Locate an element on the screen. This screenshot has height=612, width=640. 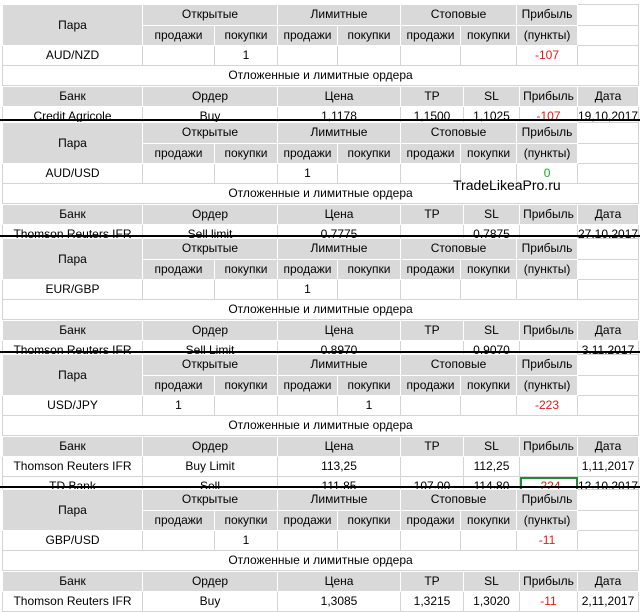
order-header: Ордер is located at coordinates (210, 96).